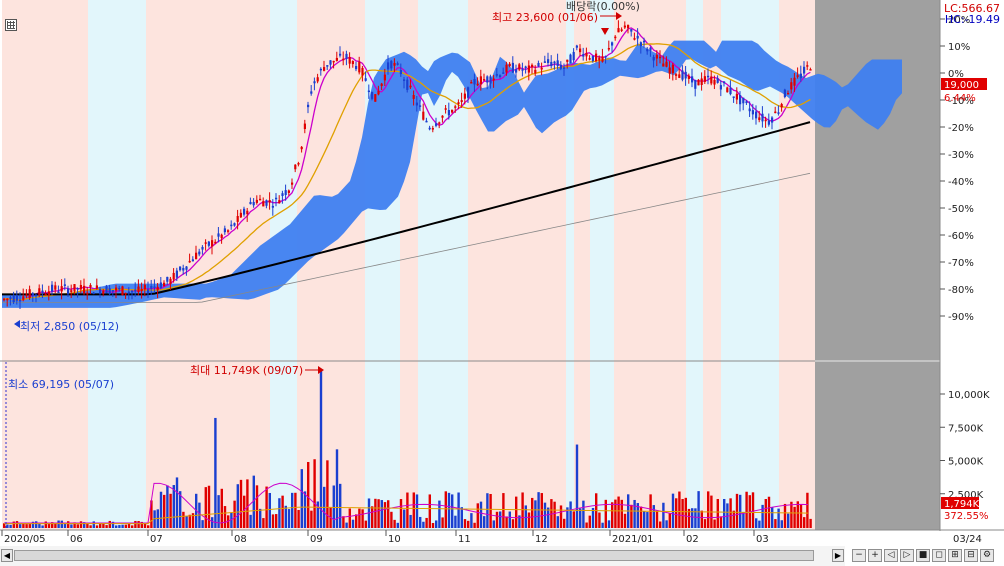 Image resolution: width=1004 pixels, height=566 pixels. Describe the element at coordinates (875, 555) in the screenshot. I see `zoom-in-button: +` at that location.